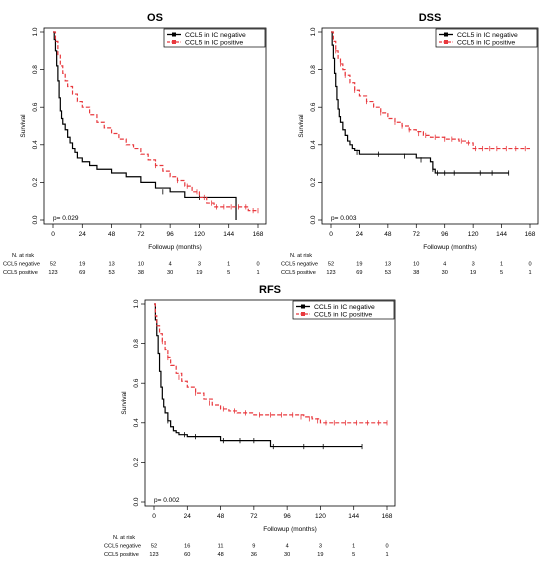 This screenshot has width=550, height=564. I want to click on p-value: p= 0.003, so click(344, 218).